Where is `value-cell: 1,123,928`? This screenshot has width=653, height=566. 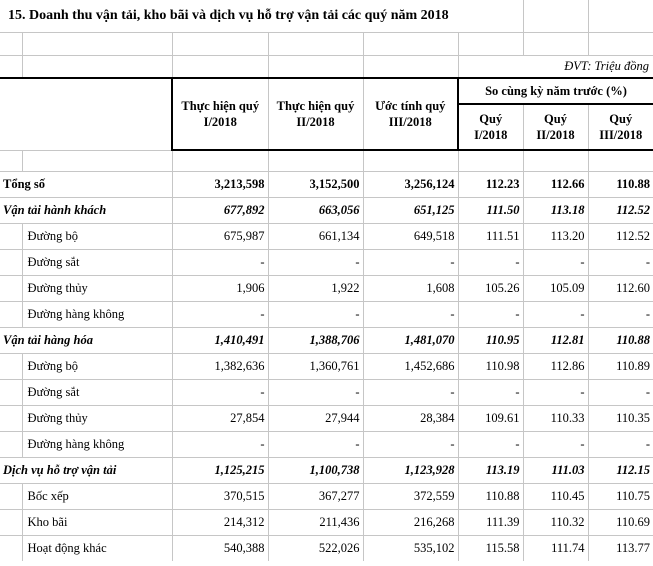 value-cell: 1,123,928 is located at coordinates (410, 470).